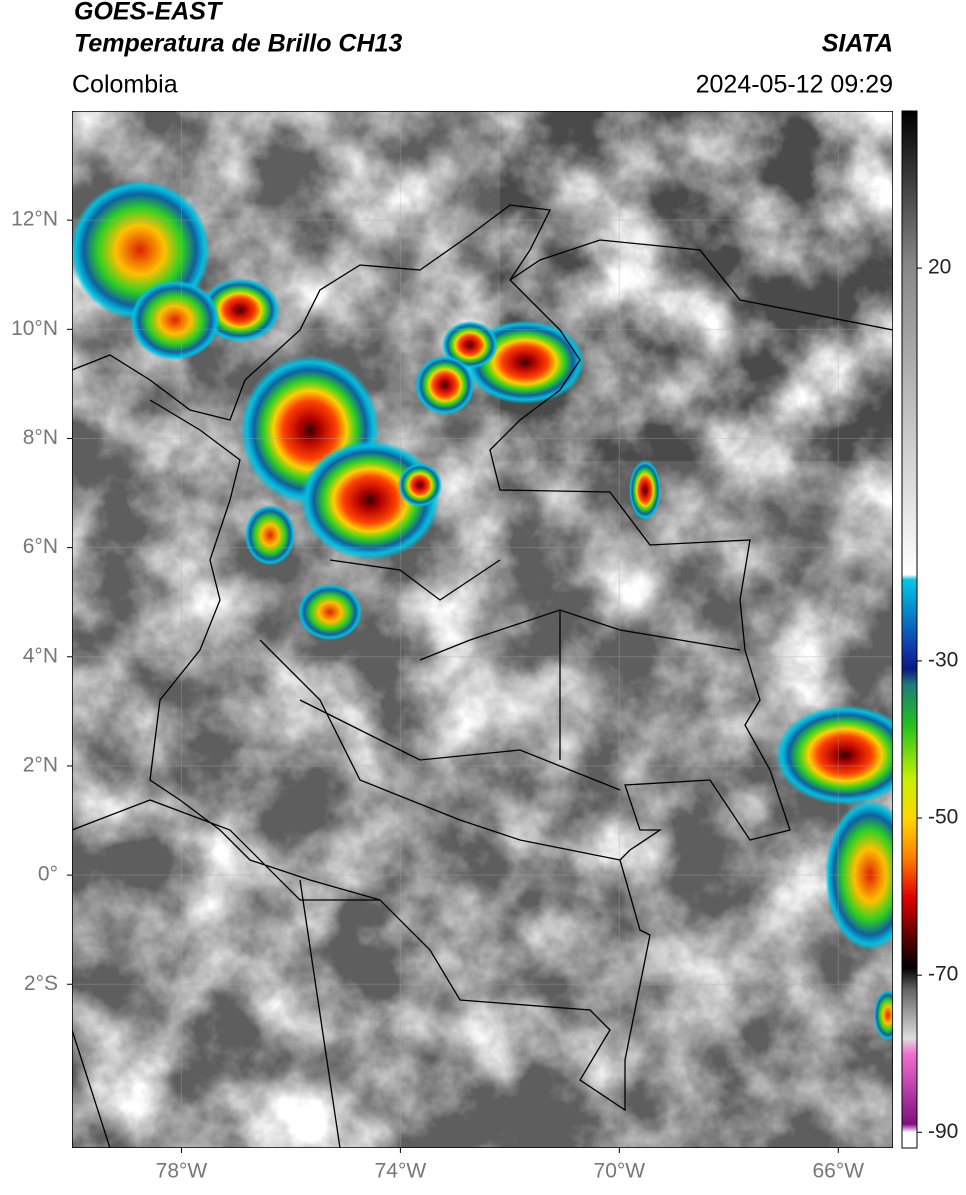 The width and height of the screenshot is (966, 1195). I want to click on colorbar, so click(909, 629).